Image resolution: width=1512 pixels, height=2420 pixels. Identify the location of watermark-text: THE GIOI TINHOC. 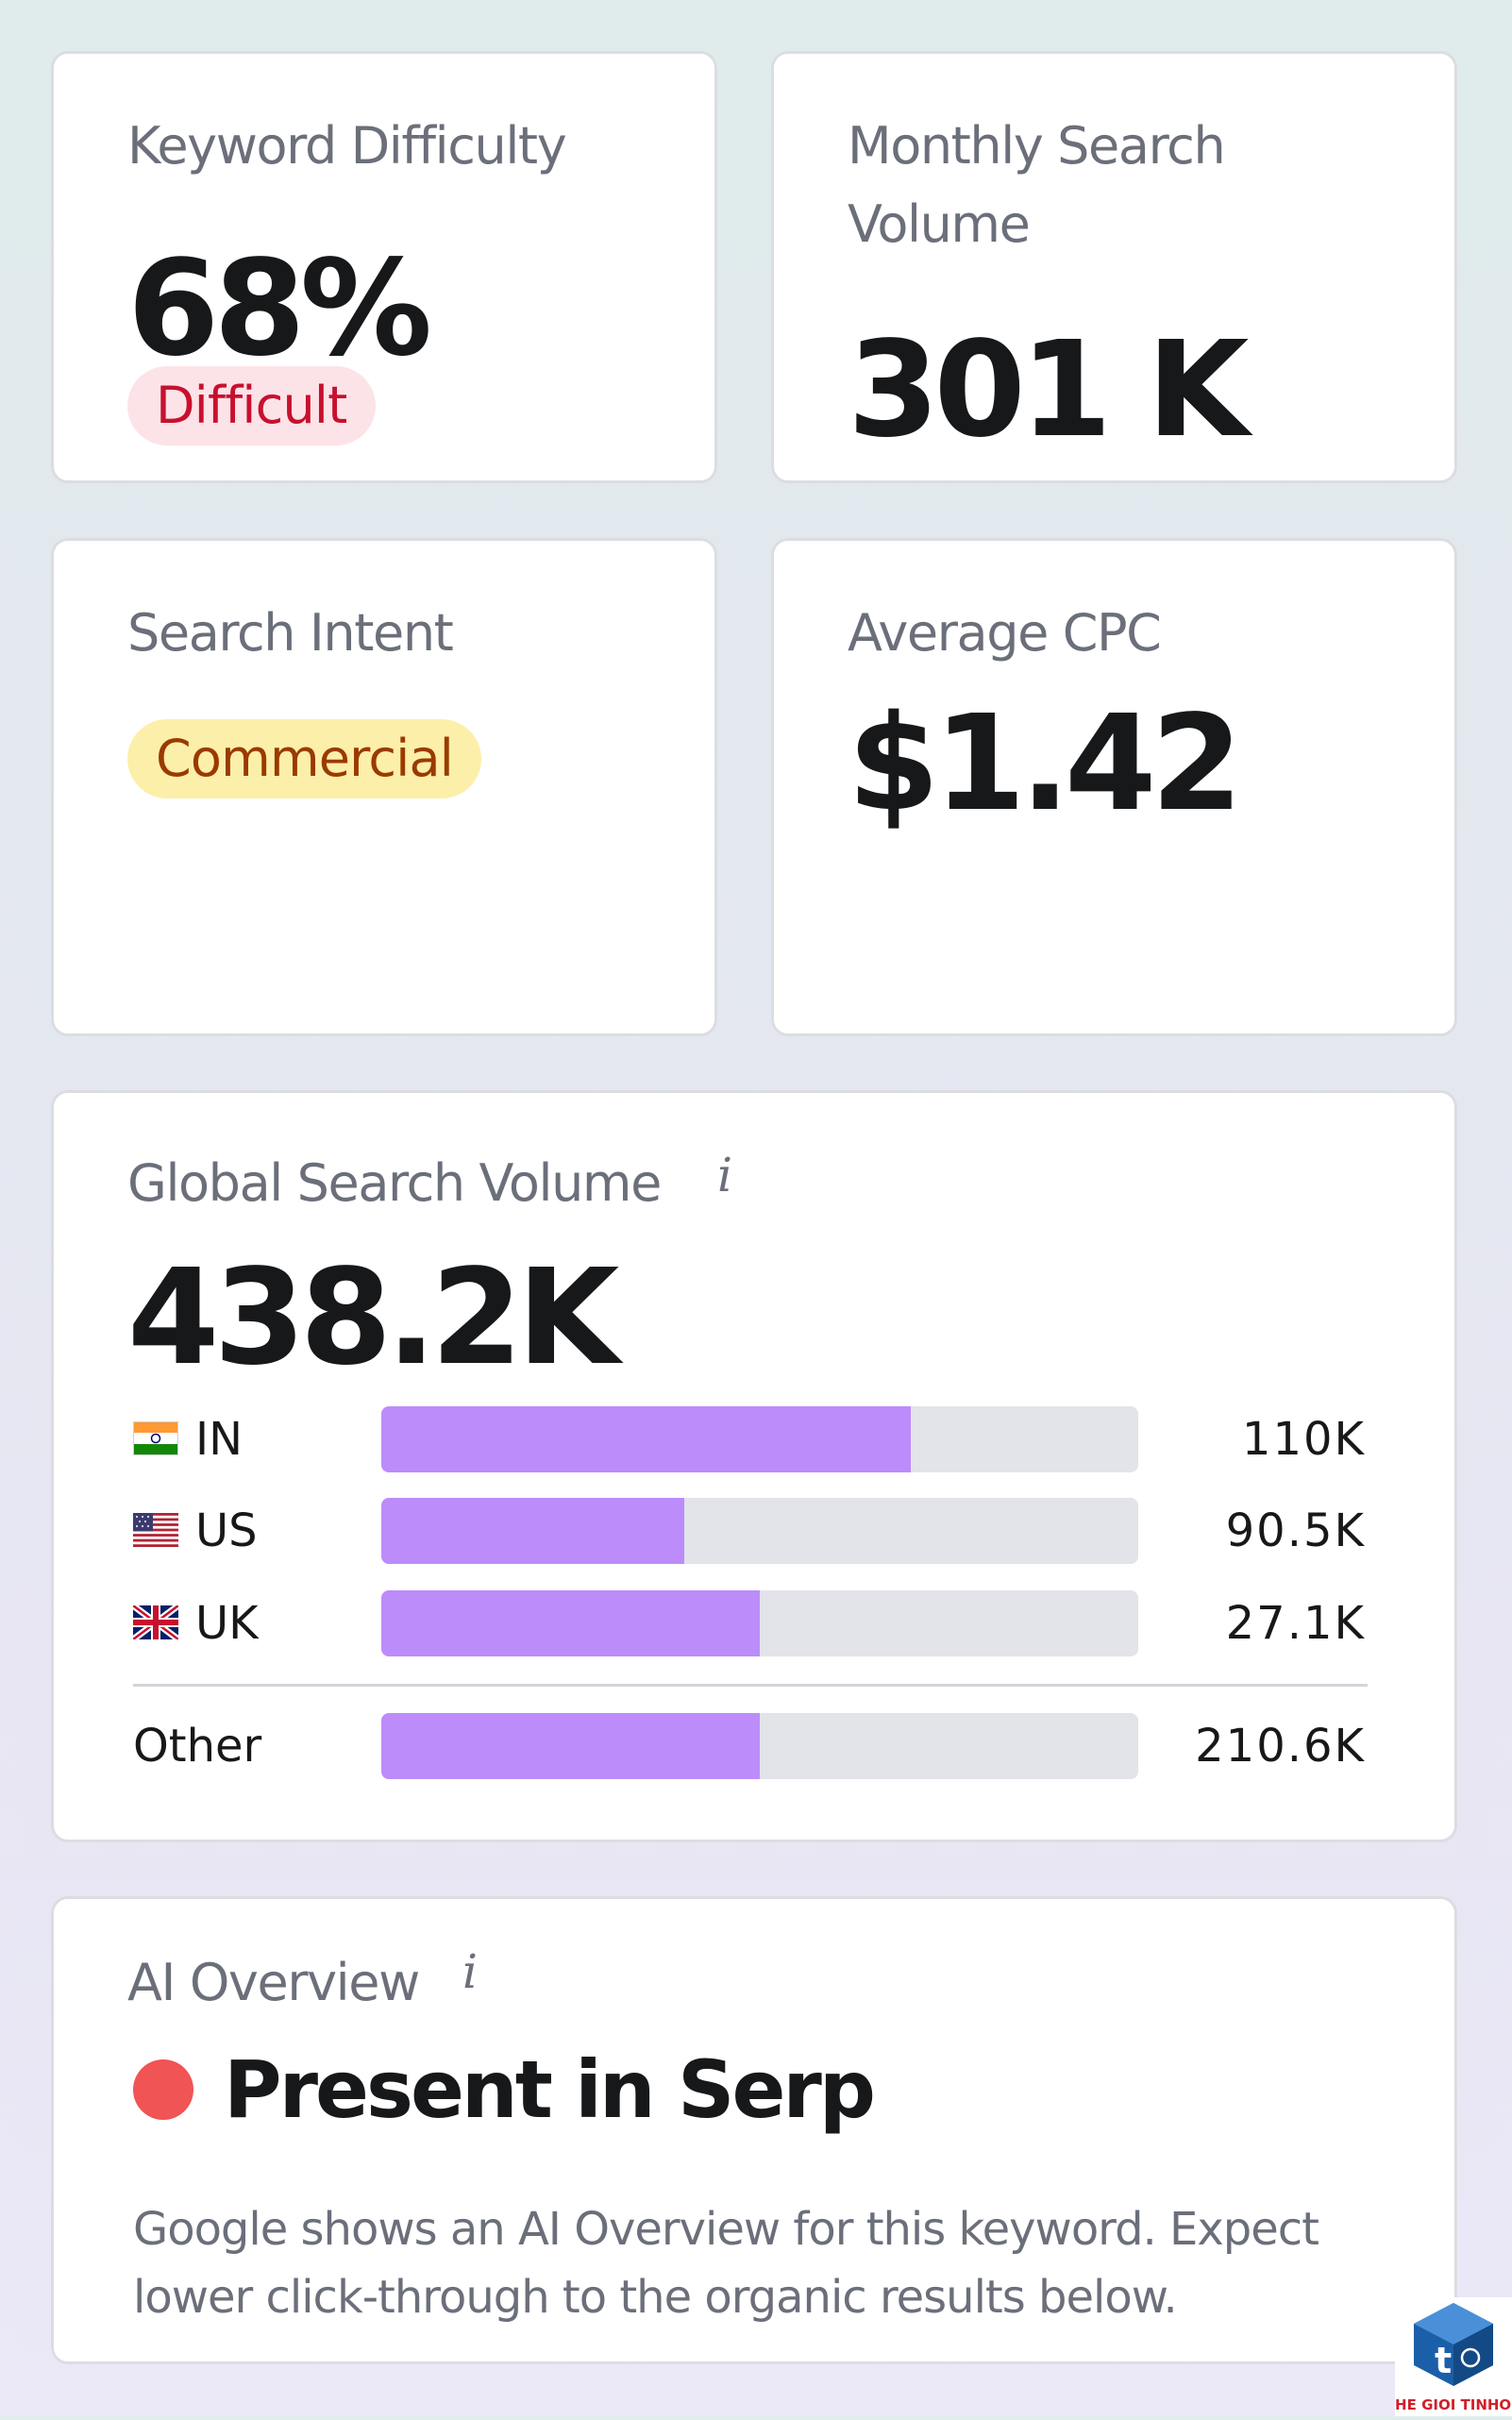
(1453, 2404).